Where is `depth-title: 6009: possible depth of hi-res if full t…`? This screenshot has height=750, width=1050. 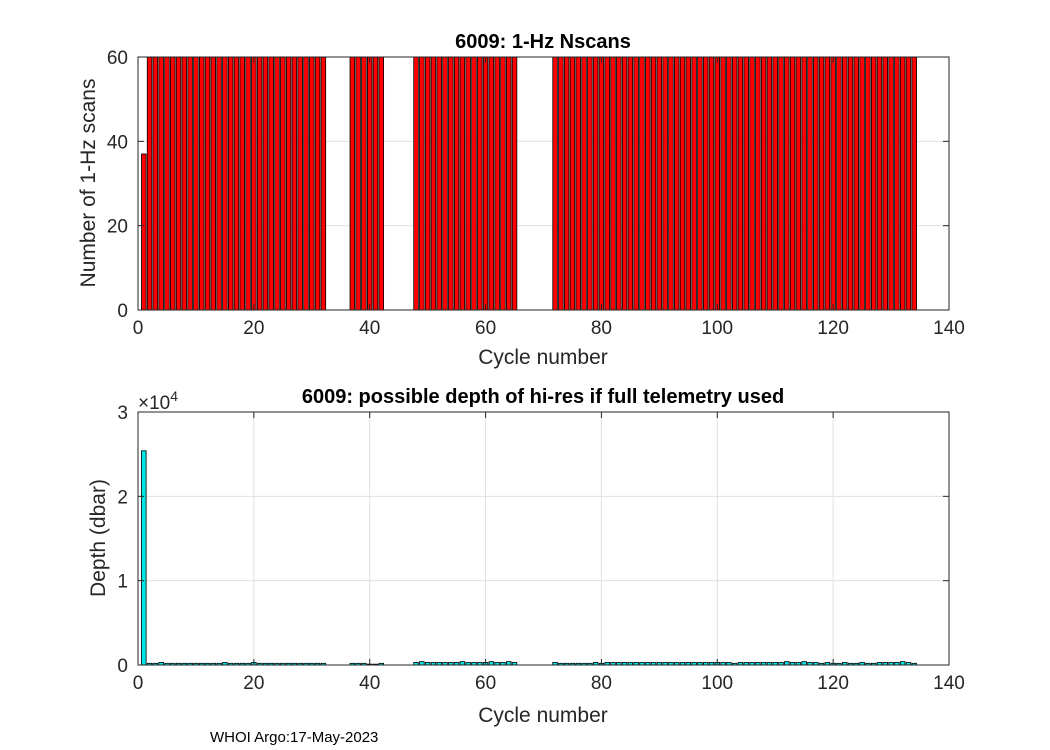
depth-title: 6009: possible depth of hi-res if full t… is located at coordinates (543, 397).